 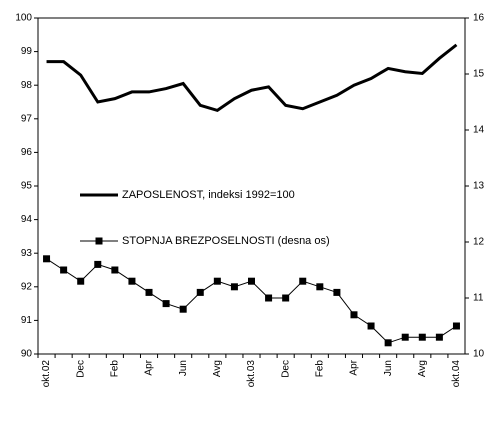 I want to click on x-tick-label: okt.02, so click(x=46, y=374).